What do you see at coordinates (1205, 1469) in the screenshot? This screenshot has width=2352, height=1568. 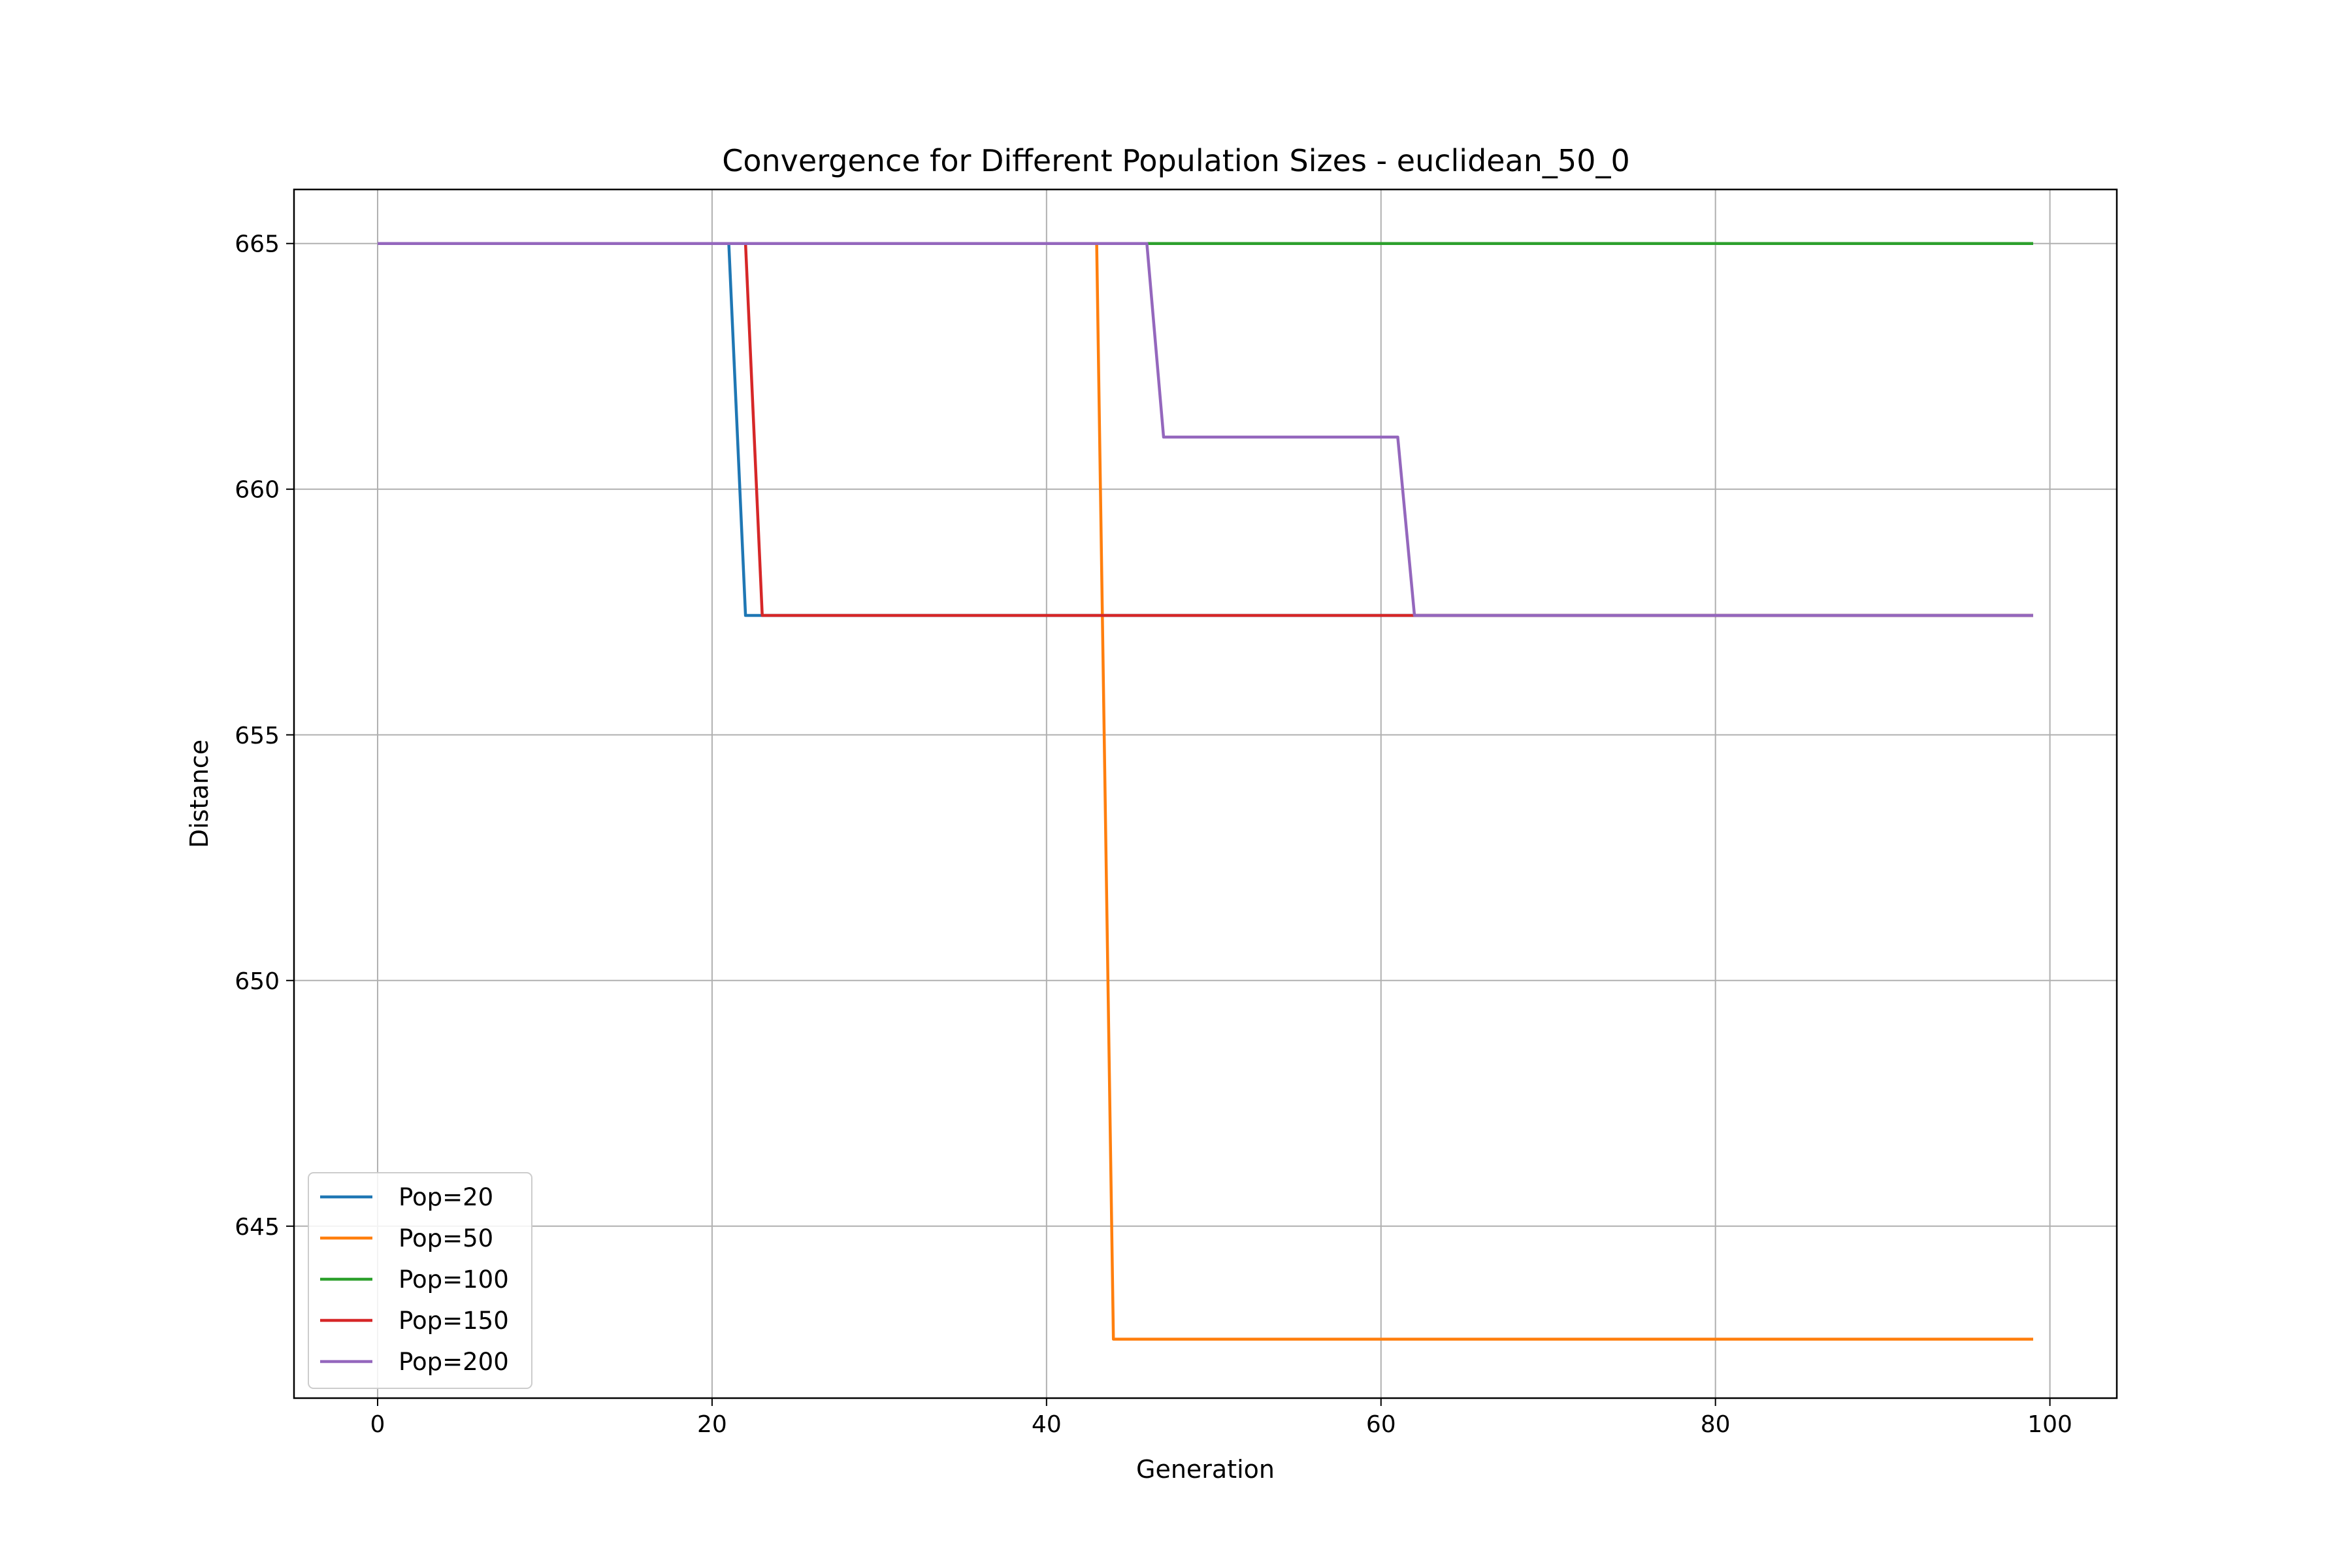 I see `x-axis-label: Generation` at bounding box center [1205, 1469].